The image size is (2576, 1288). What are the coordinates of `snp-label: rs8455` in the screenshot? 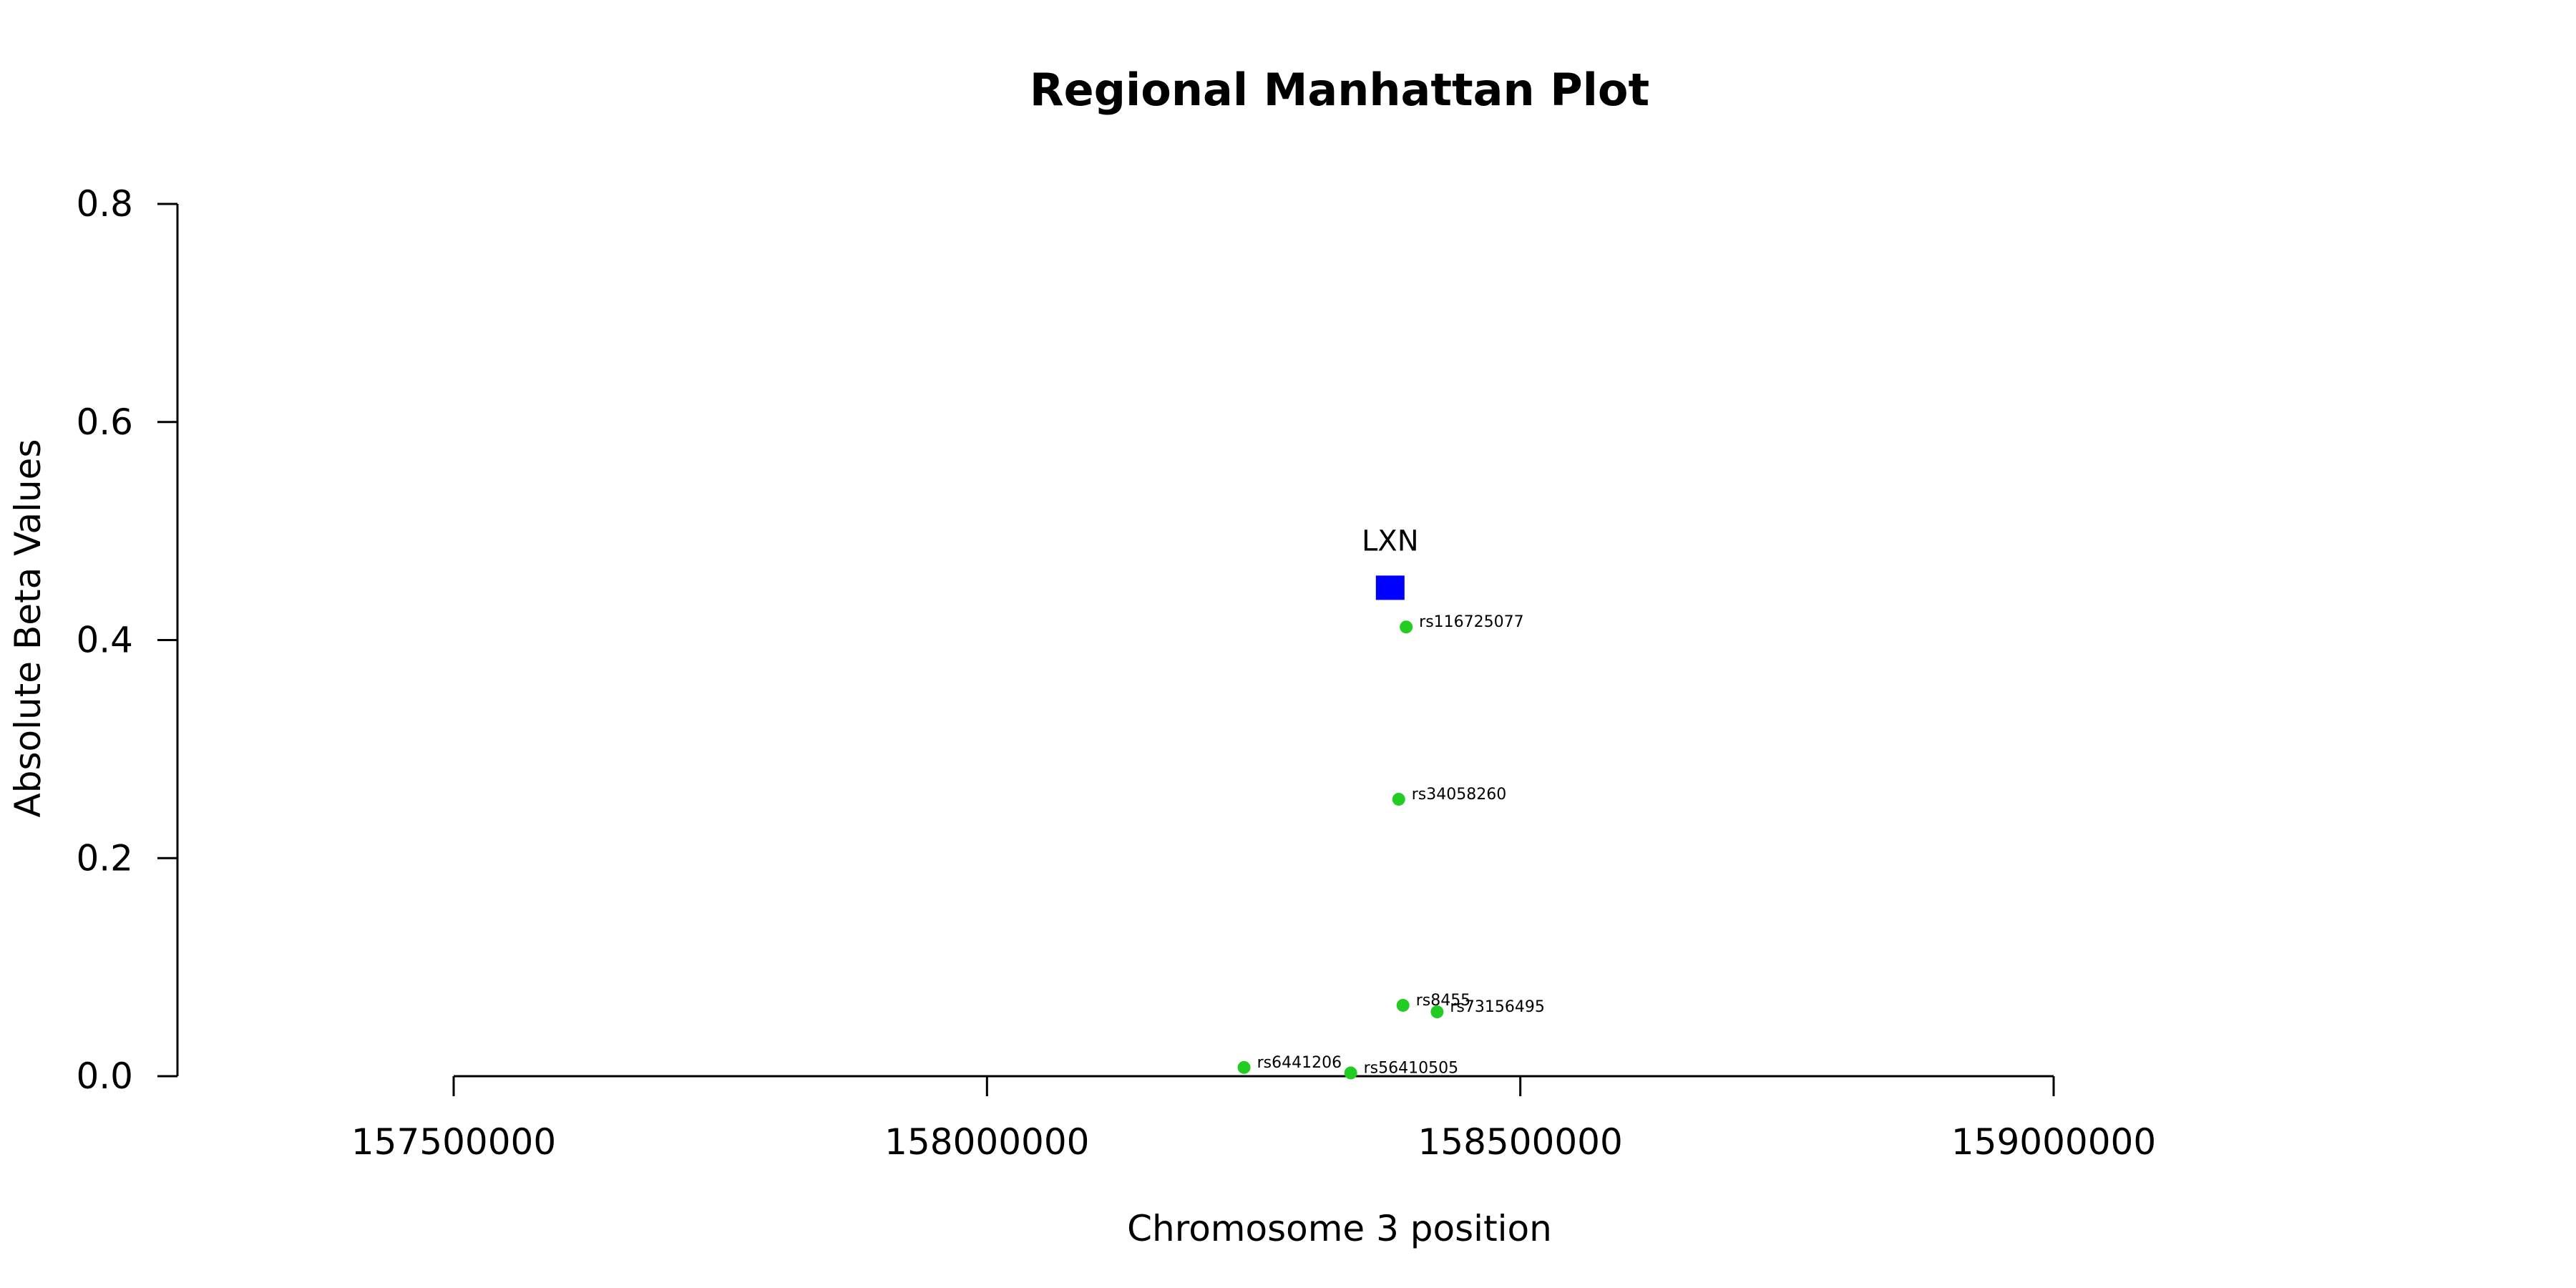 It's located at (1443, 1001).